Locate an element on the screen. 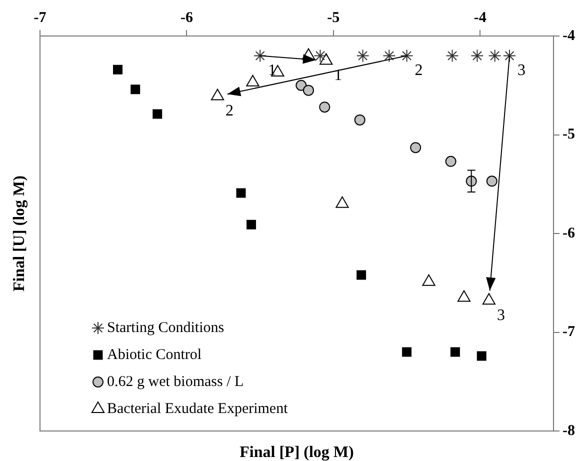 This screenshot has height=461, width=580. legend-label: Abiotic Control is located at coordinates (154, 354).